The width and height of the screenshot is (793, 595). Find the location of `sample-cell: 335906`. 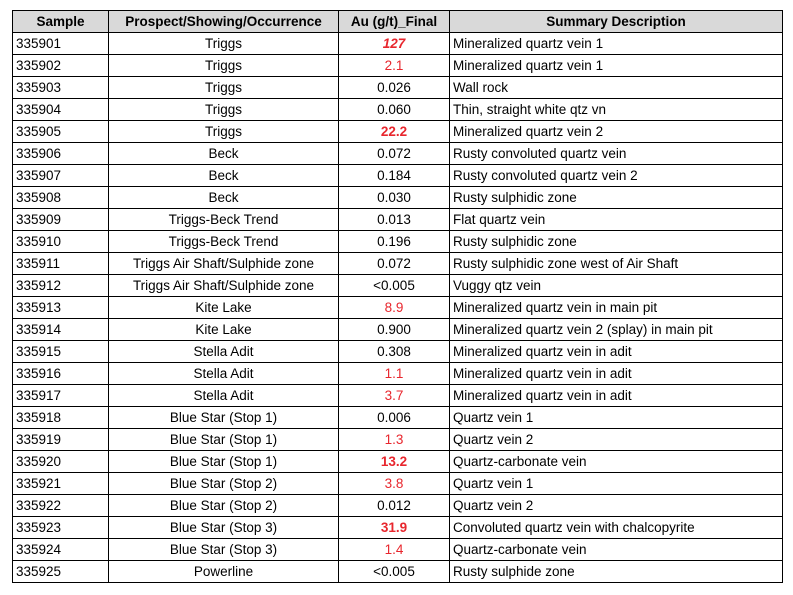

sample-cell: 335906 is located at coordinates (60, 153).